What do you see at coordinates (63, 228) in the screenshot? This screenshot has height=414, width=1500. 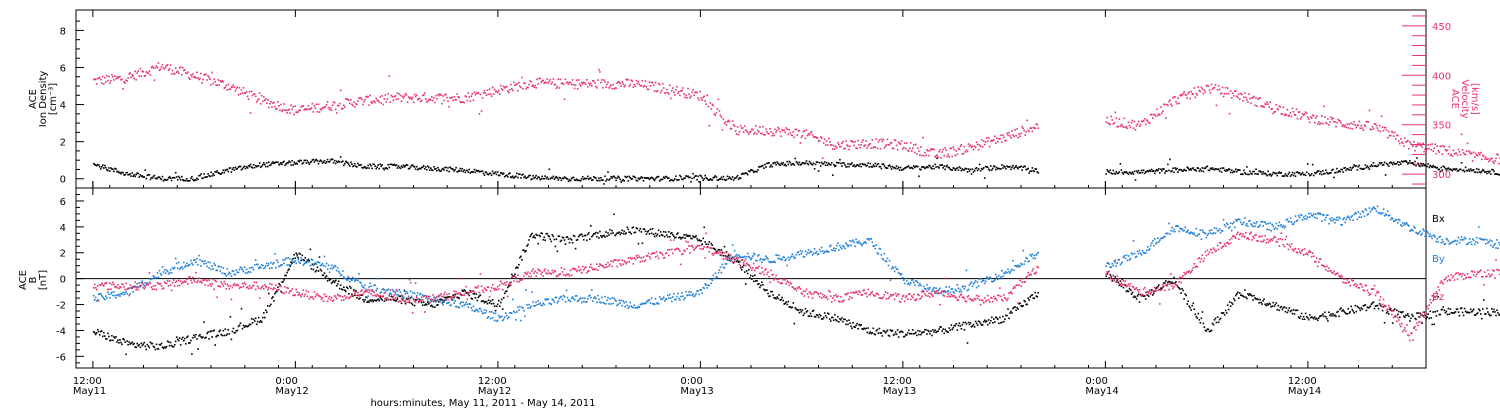 I see `bottom-y-tick-label: 4` at bounding box center [63, 228].